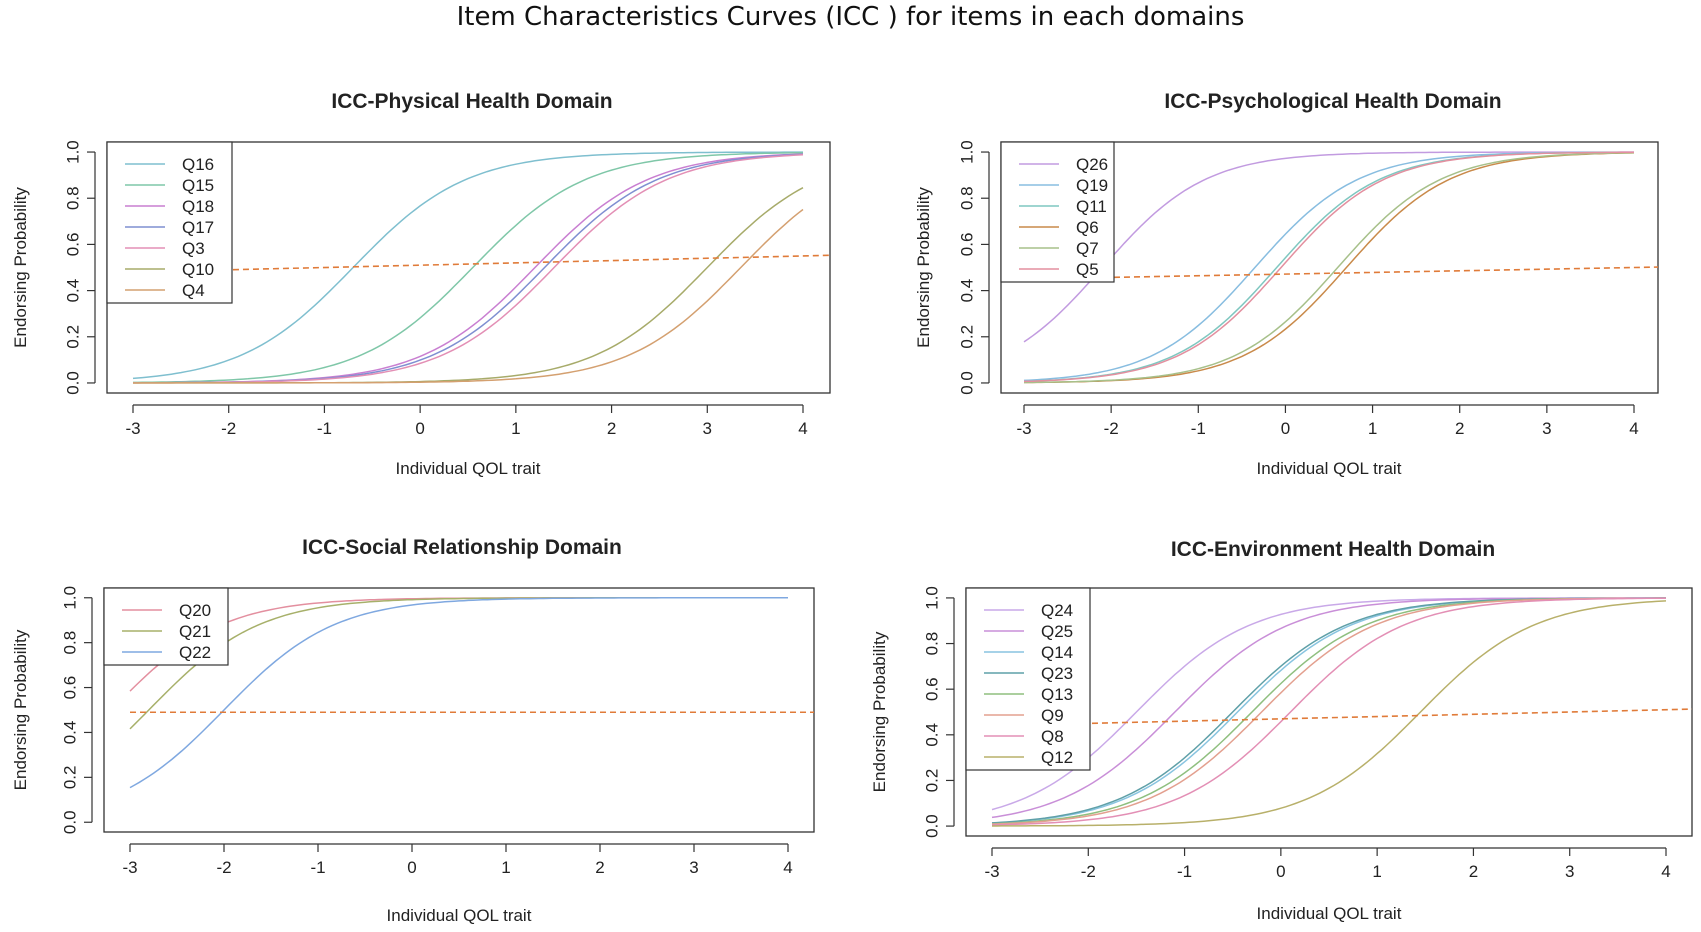 The image size is (1701, 932). I want to click on chart-title: ICC-Social Relationship Domain, so click(462, 547).